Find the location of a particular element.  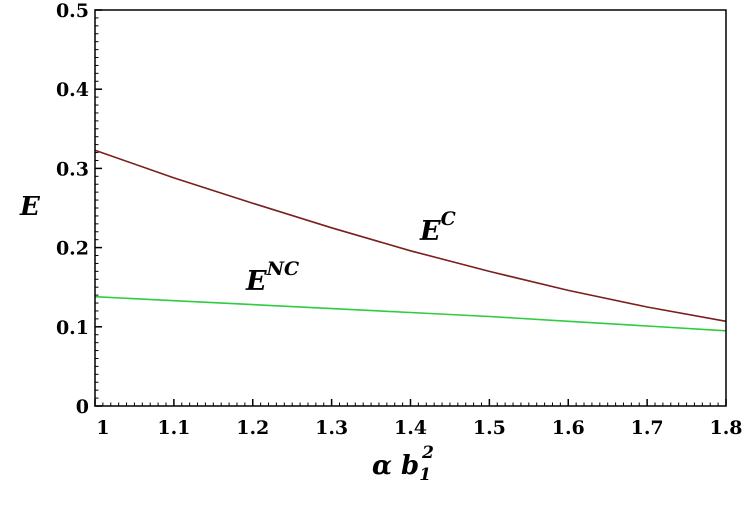

x-tick-label: 1 is located at coordinates (102, 428).